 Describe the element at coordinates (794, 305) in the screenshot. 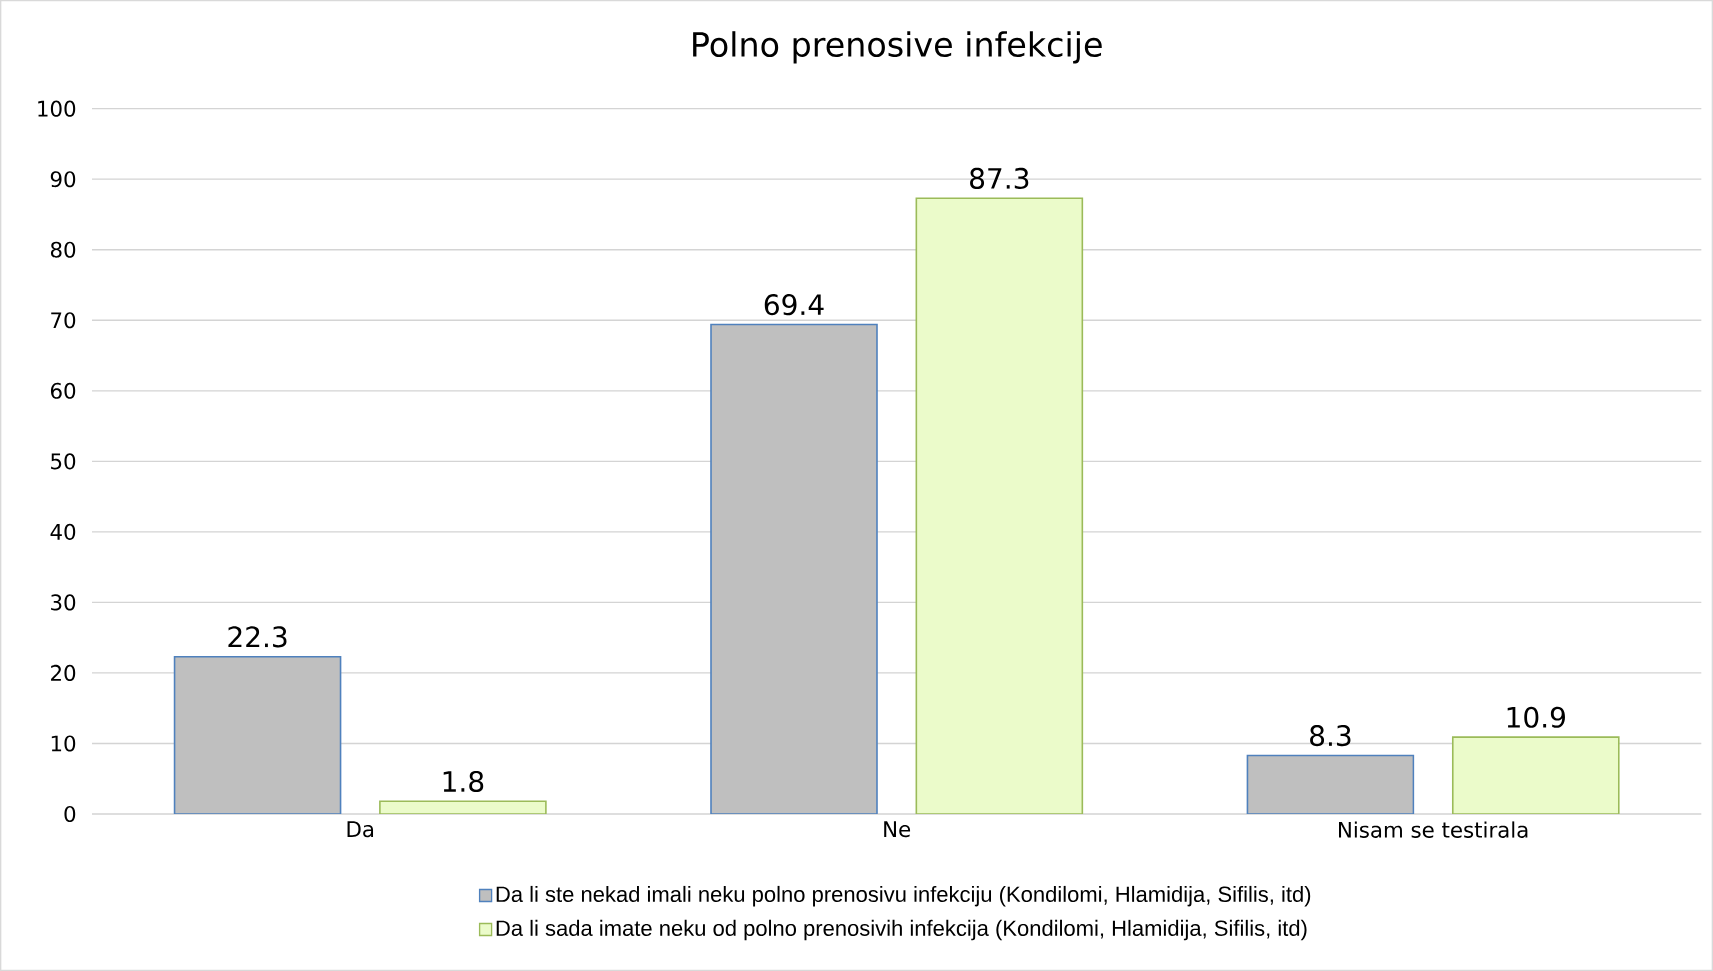

I see `data-label: 69.4` at that location.